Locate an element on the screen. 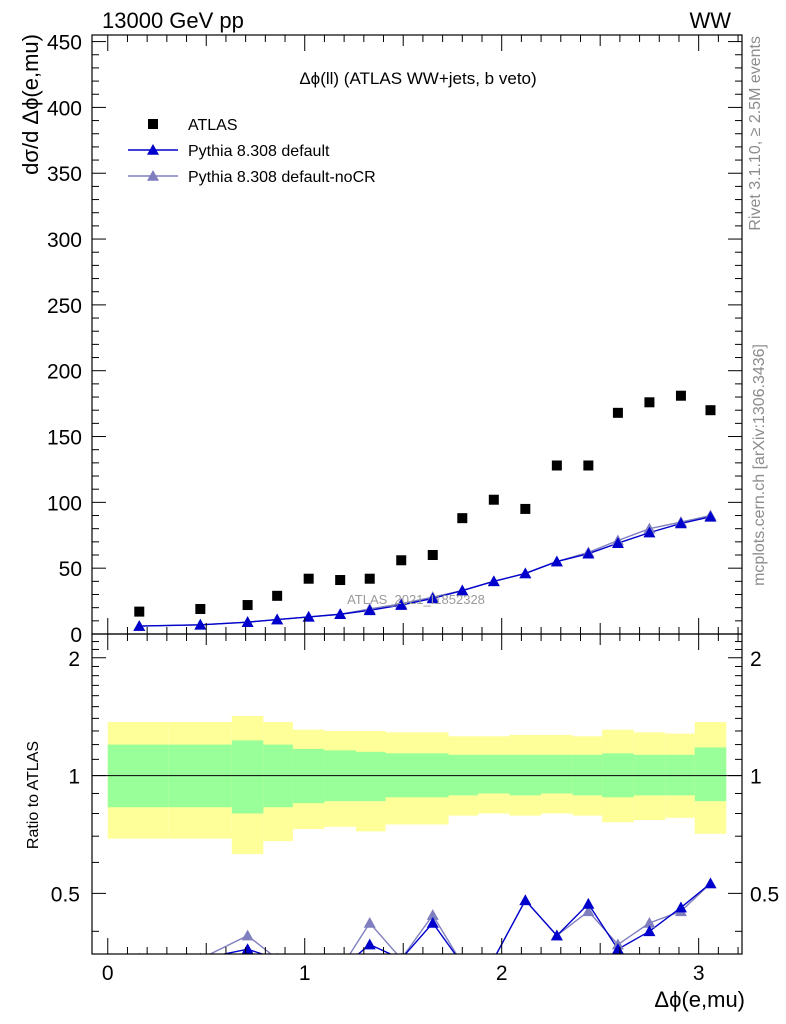 The height and width of the screenshot is (1024, 786). watermark: ATLAS_2021_I1852328 is located at coordinates (416, 599).